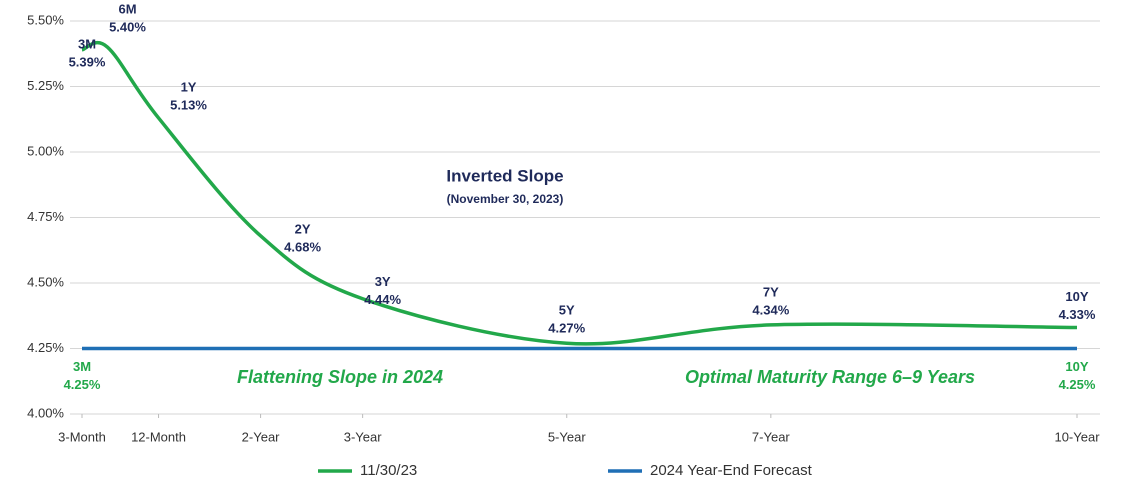 Image resolution: width=1132 pixels, height=485 pixels. Describe the element at coordinates (188, 104) in the screenshot. I see `value-label: 5.13%` at that location.